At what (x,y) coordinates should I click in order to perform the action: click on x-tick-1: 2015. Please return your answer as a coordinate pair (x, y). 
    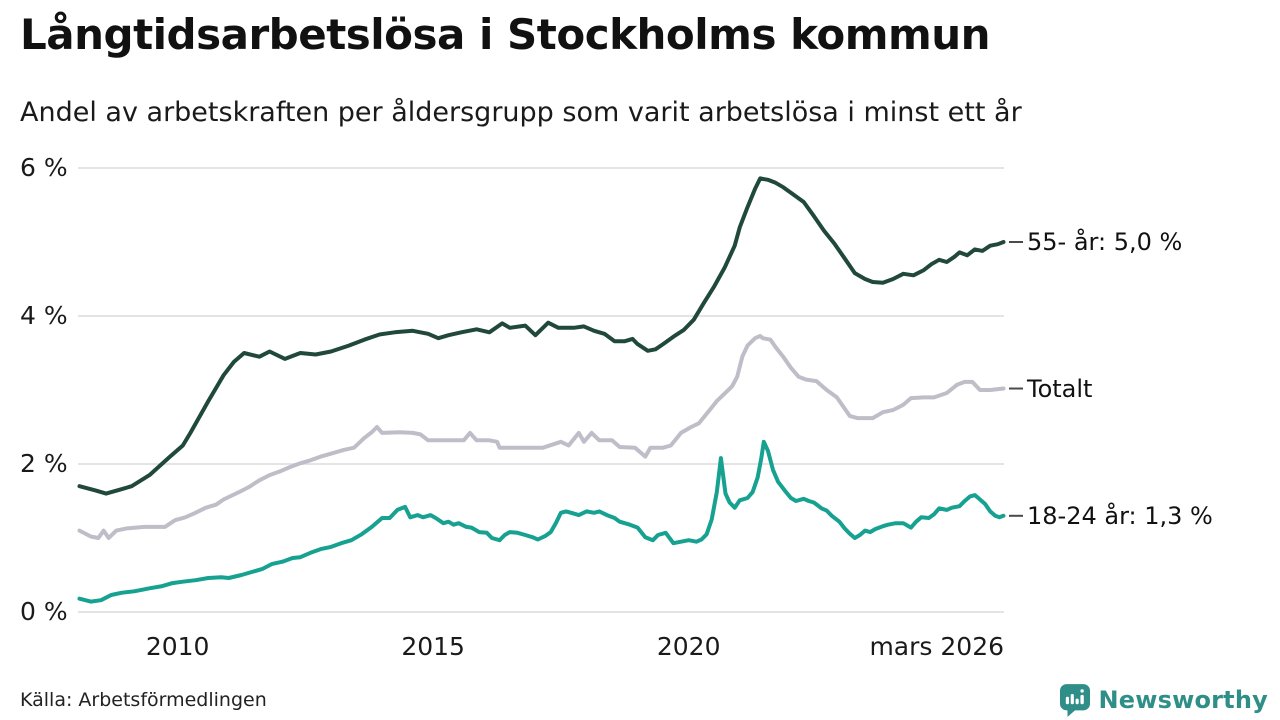
    Looking at the image, I should click on (433, 646).